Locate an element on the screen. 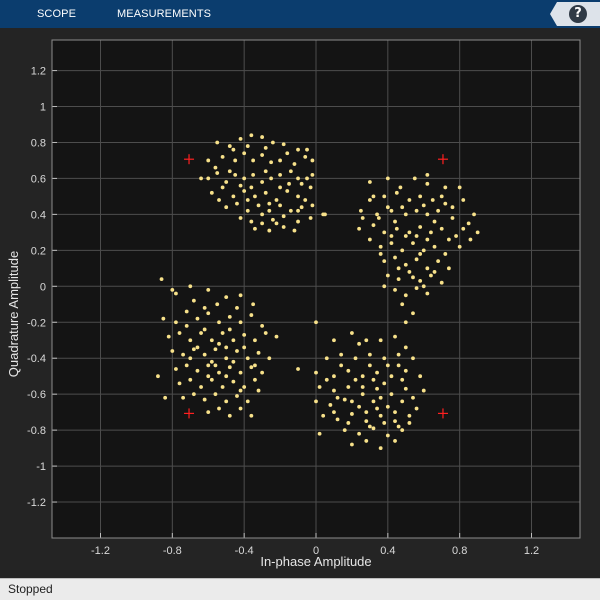 Image resolution: width=600 pixels, height=600 pixels. help-button: ? is located at coordinates (575, 14).